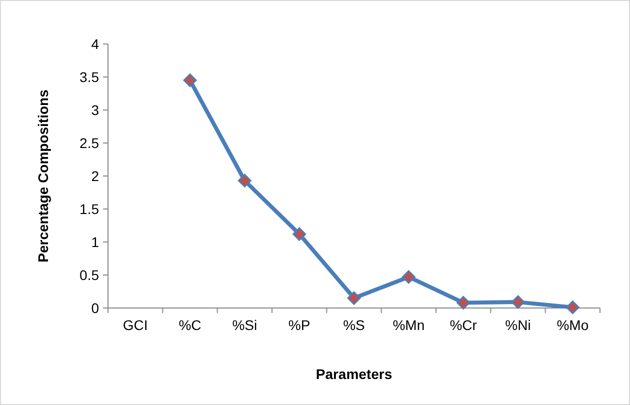 This screenshot has height=405, width=630. Describe the element at coordinates (95, 110) in the screenshot. I see `y-tick-label: 3` at that location.